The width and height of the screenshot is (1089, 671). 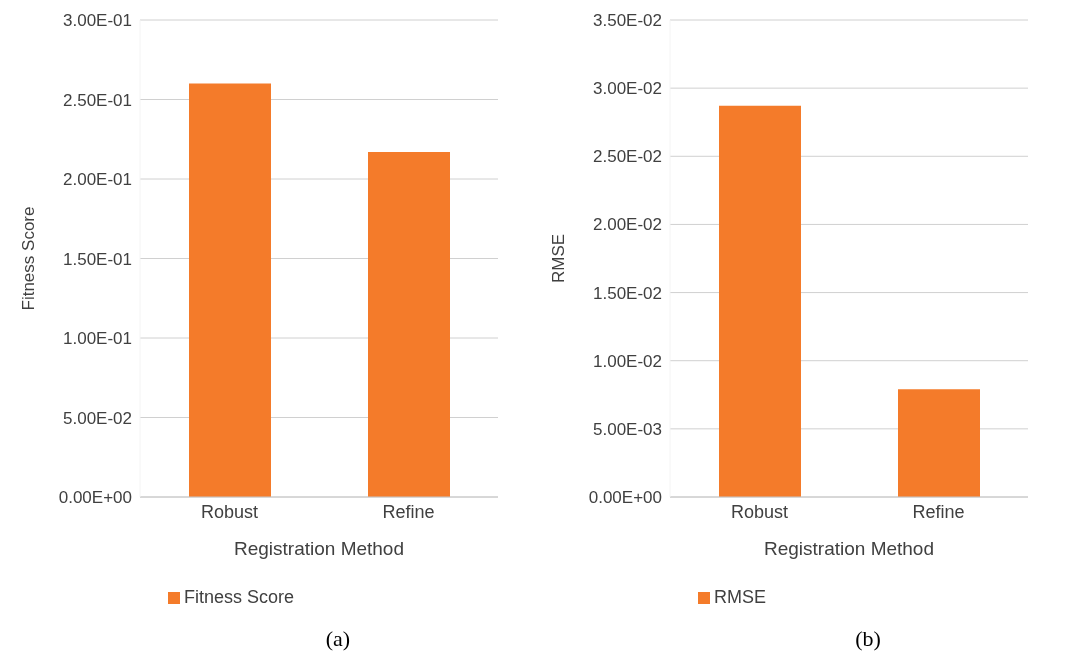 I want to click on y-tick-label: 1.50E-01, so click(x=97, y=259).